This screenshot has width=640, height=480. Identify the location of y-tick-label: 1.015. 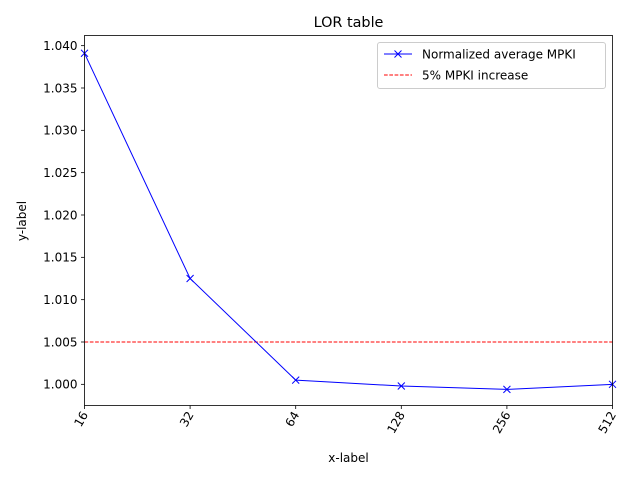
(60, 258).